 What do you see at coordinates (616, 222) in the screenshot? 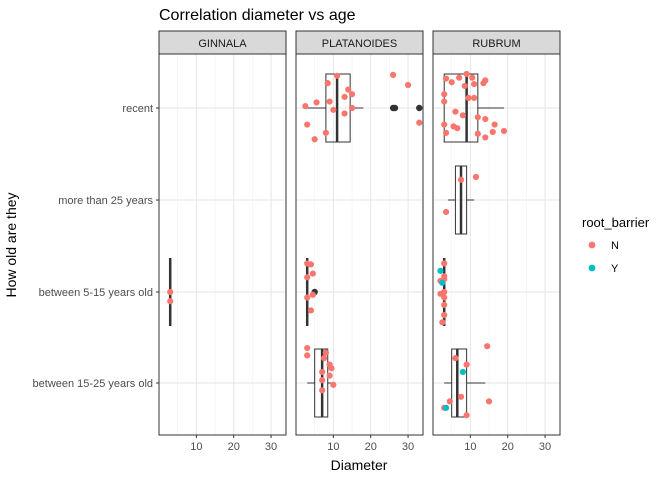
I see `legend-title: root_barrier` at bounding box center [616, 222].